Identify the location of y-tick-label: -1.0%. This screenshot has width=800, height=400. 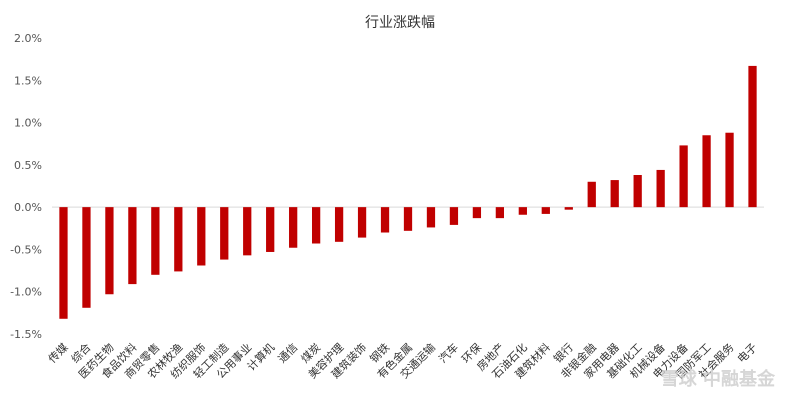
(26, 292).